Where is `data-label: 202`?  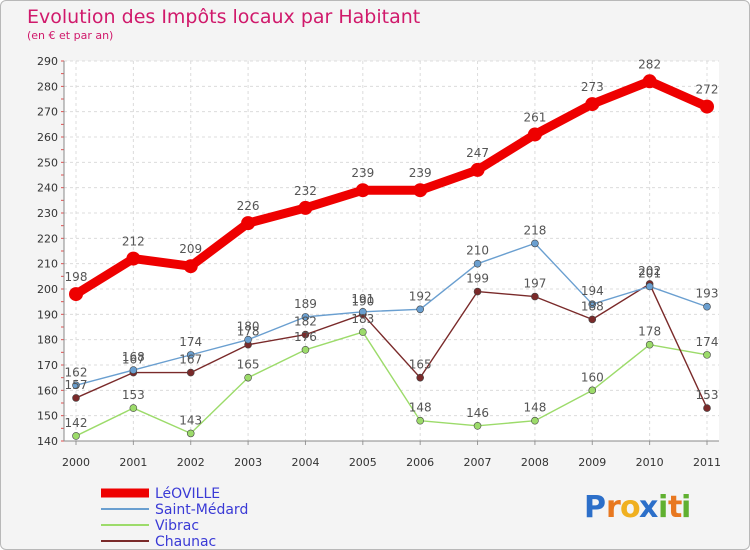
data-label: 202 is located at coordinates (649, 271).